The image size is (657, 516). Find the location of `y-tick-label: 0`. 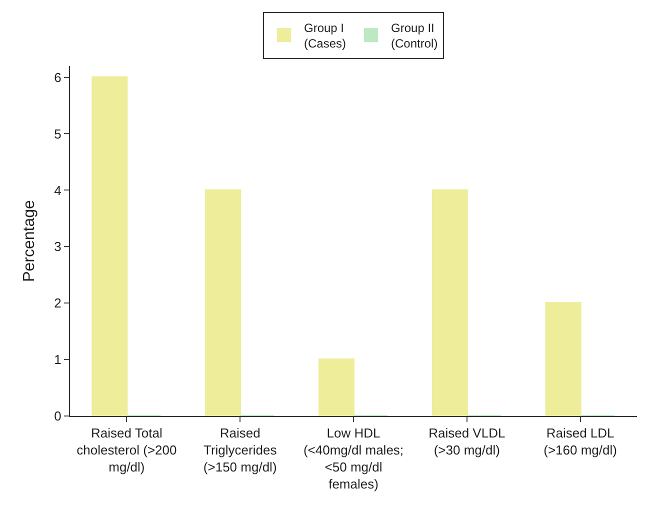

y-tick-label: 0 is located at coordinates (58, 416).